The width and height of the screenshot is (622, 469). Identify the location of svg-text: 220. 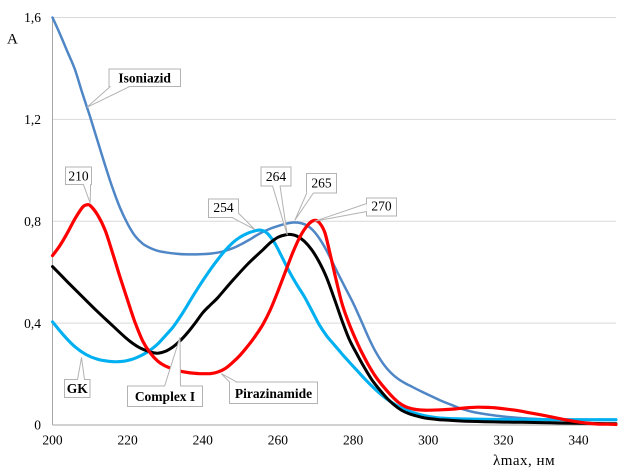
(127, 440).